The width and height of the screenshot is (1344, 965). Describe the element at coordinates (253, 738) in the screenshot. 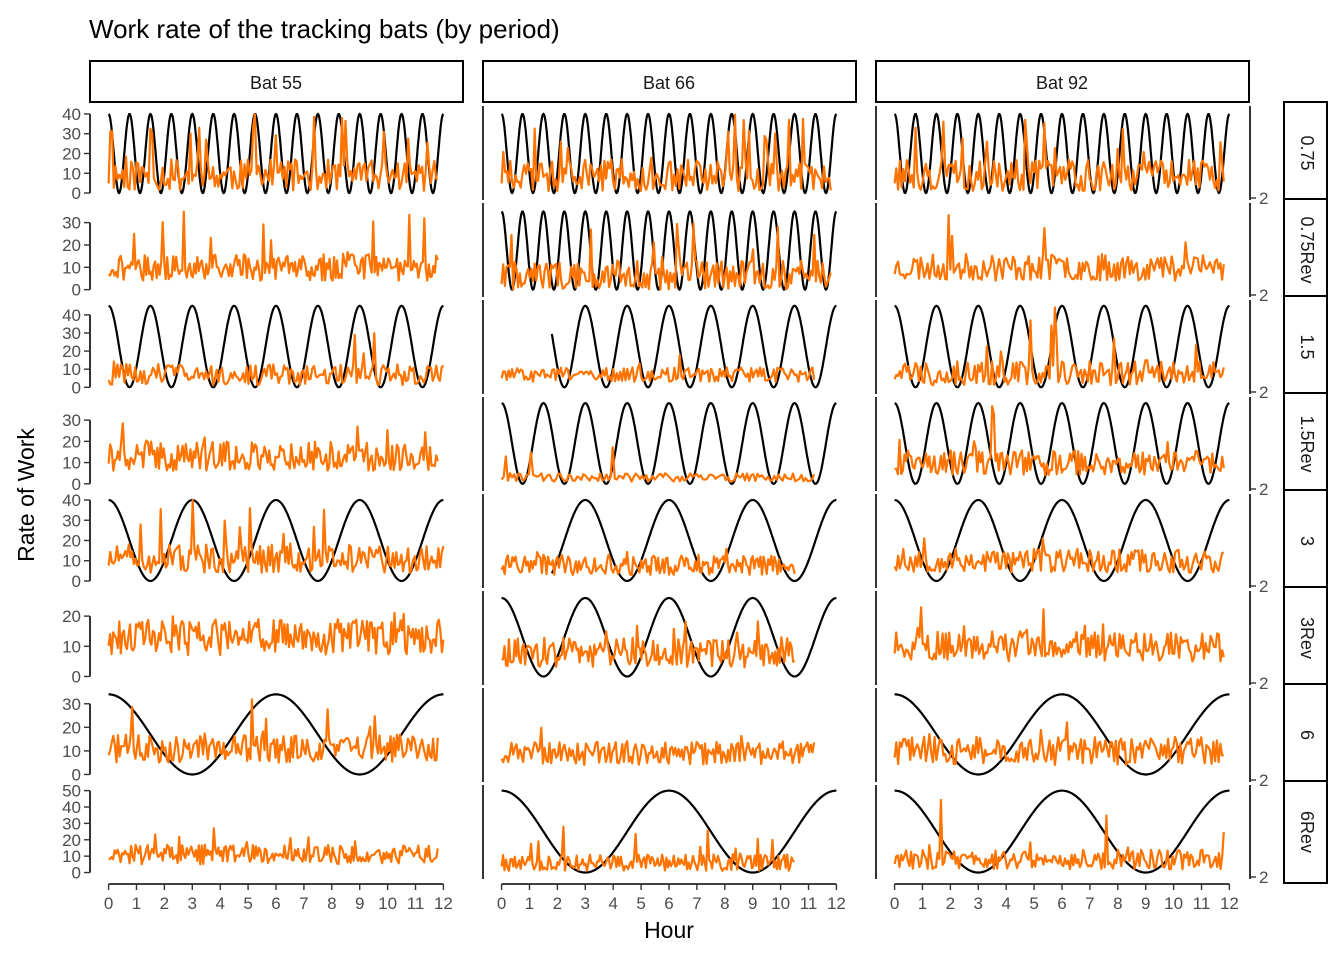

I see `panel-7-1: 0 10 20 30` at that location.